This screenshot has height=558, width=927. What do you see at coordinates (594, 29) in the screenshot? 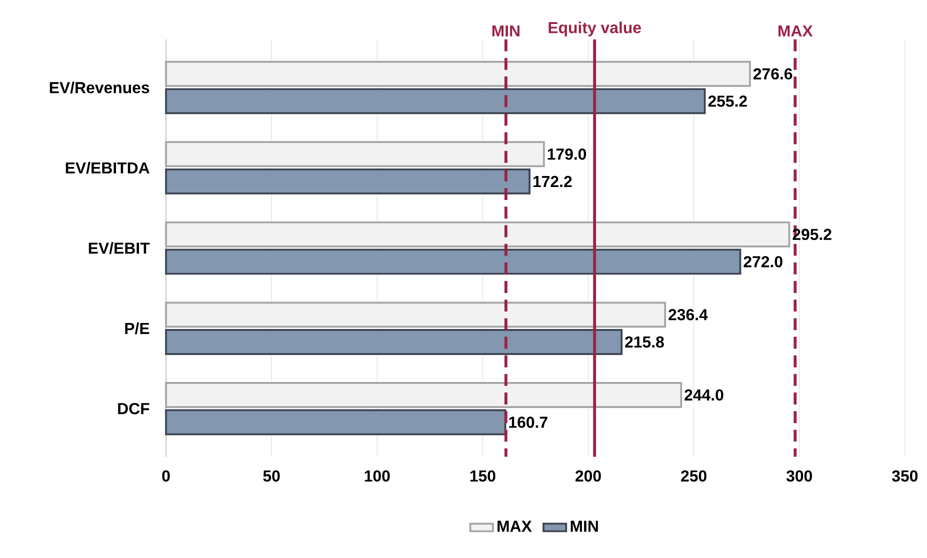
I see `ref-line-label: Equity value` at bounding box center [594, 29].